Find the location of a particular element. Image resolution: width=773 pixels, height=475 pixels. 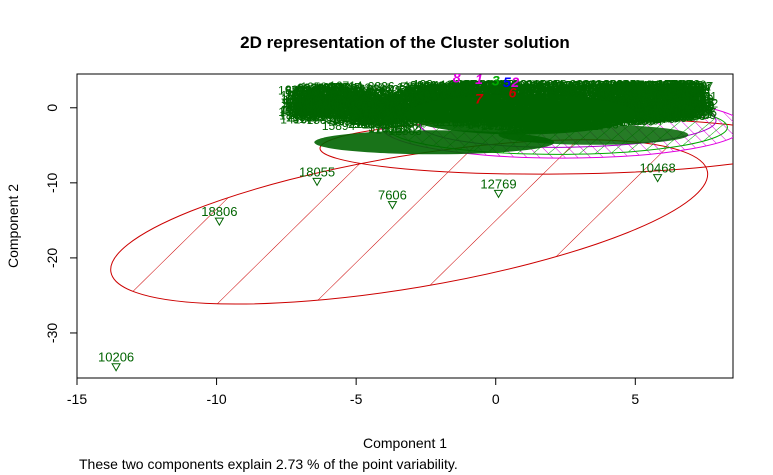

svg-text: 2636 is located at coordinates (670, 84).